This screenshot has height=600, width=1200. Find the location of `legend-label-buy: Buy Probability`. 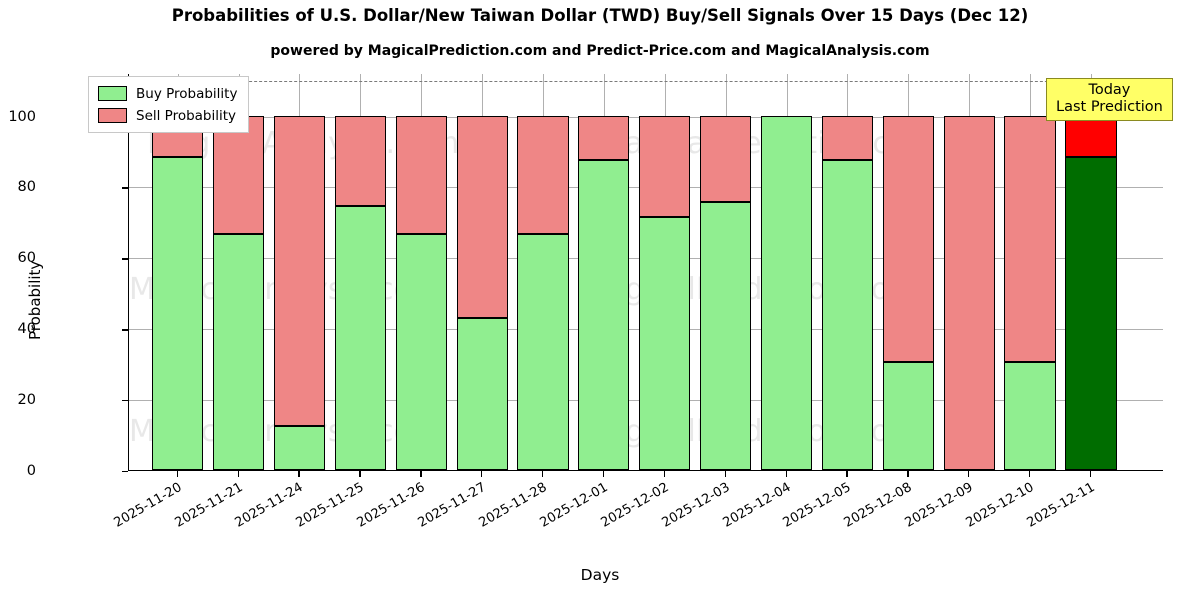

legend-label-buy: Buy Probability is located at coordinates (187, 93).